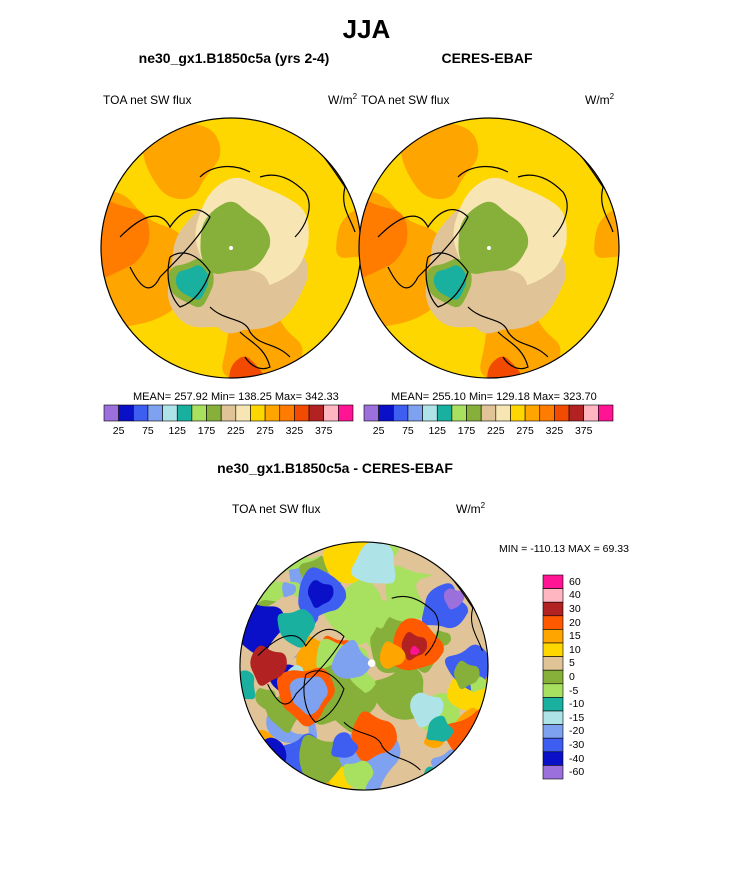  I want to click on obs-colorbar-tick-label: 375, so click(583, 431).